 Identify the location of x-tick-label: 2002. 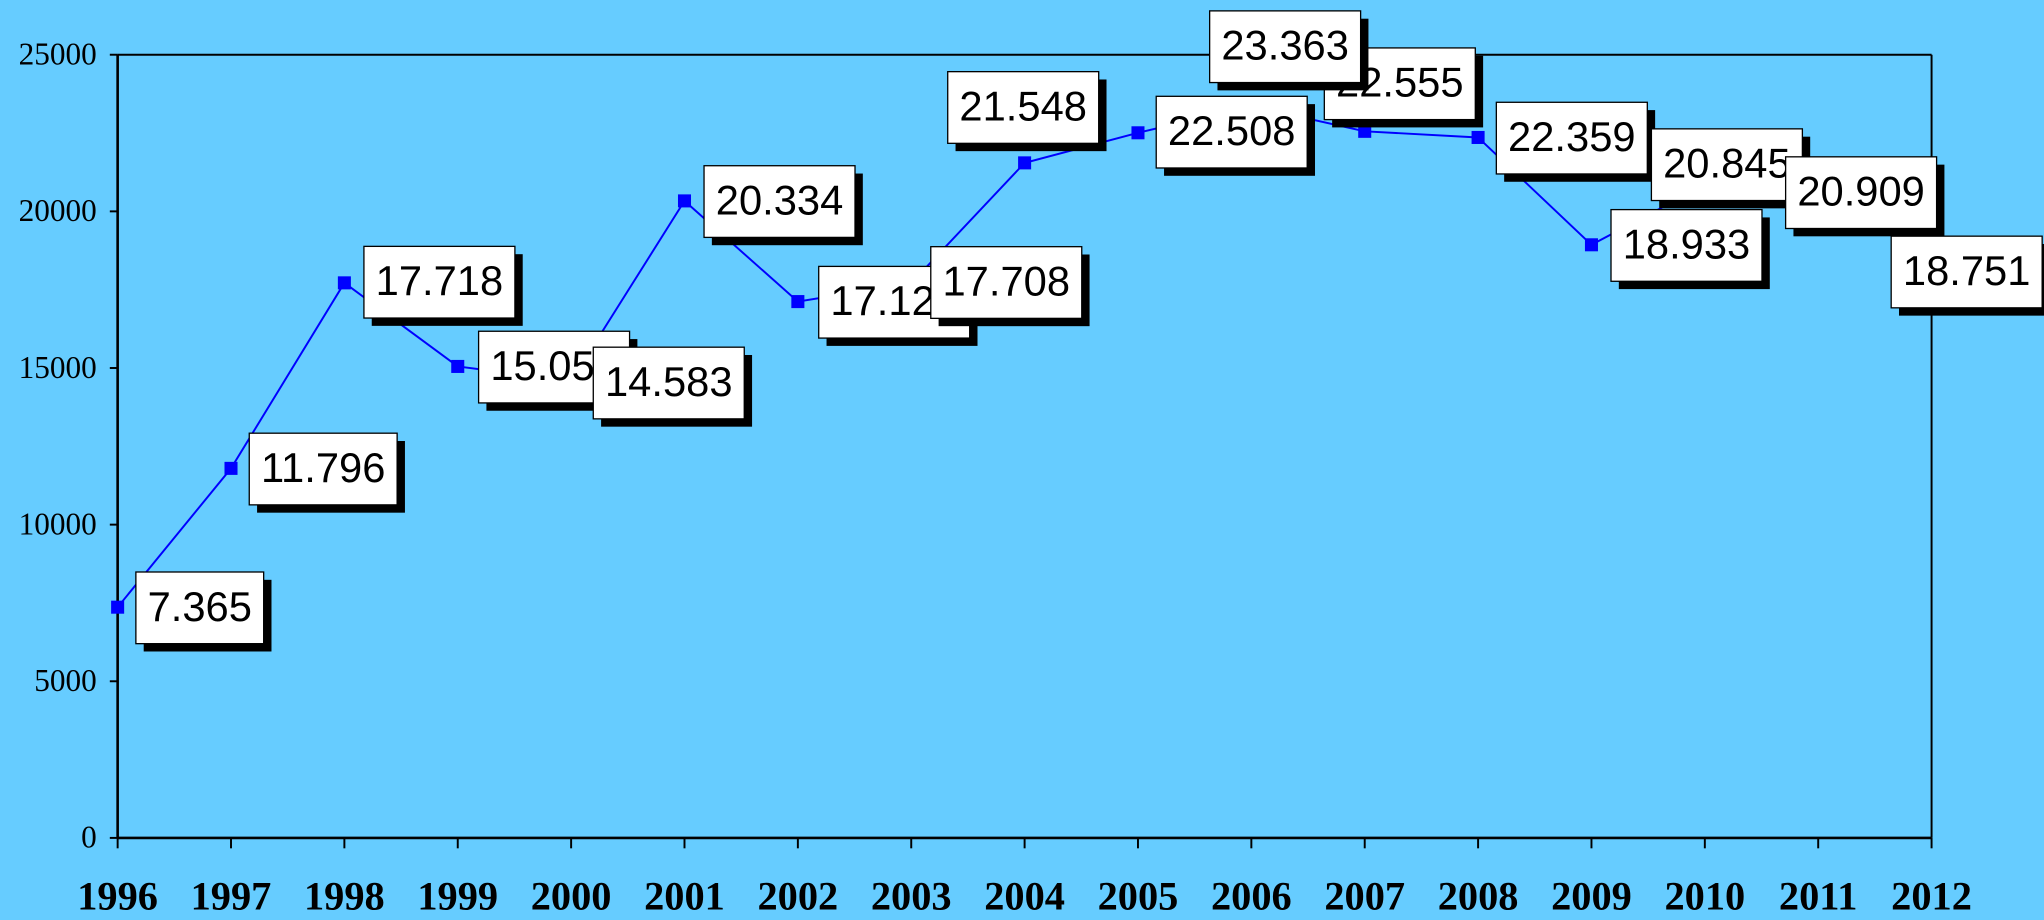
(797, 896).